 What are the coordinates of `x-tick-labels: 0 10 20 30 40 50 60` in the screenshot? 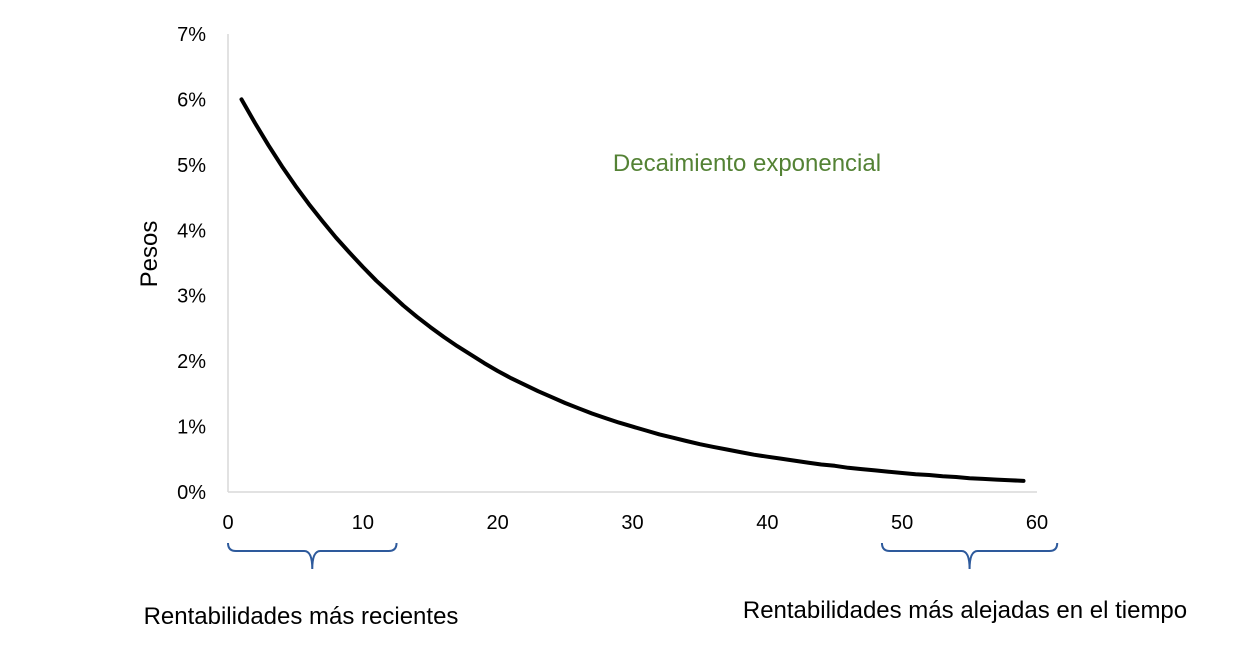 It's located at (635, 523).